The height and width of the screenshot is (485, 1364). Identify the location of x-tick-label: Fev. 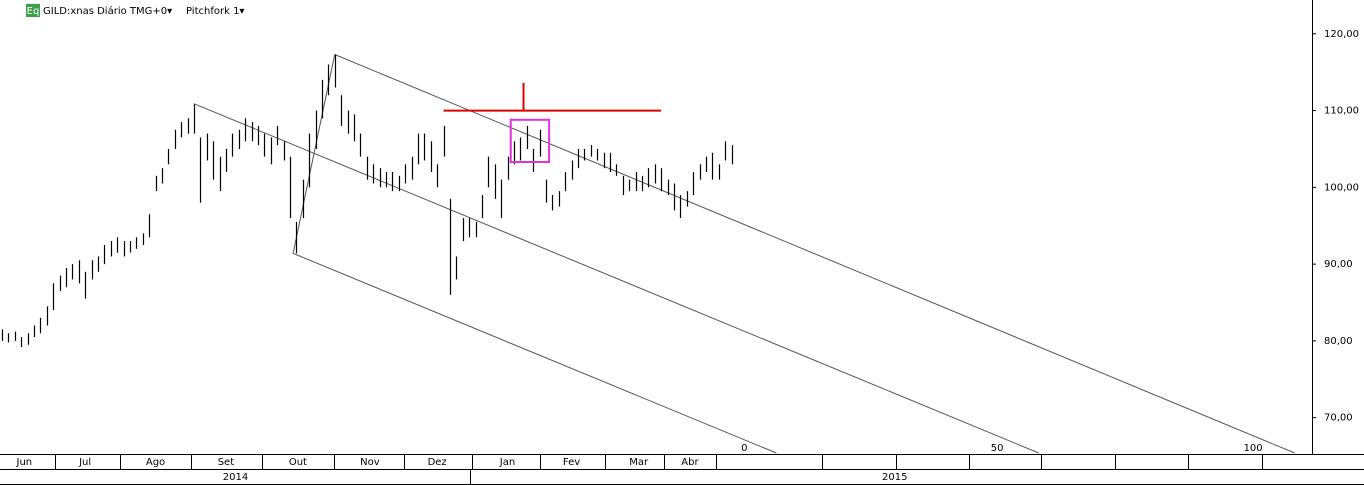
(571, 462).